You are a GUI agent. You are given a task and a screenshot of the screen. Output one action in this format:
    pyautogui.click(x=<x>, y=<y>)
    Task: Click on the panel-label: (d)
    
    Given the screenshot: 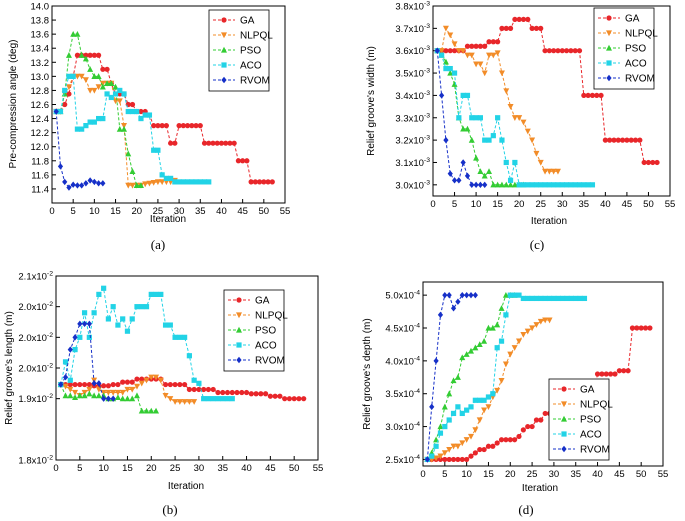 What is the action you would take?
    pyautogui.click(x=525, y=509)
    